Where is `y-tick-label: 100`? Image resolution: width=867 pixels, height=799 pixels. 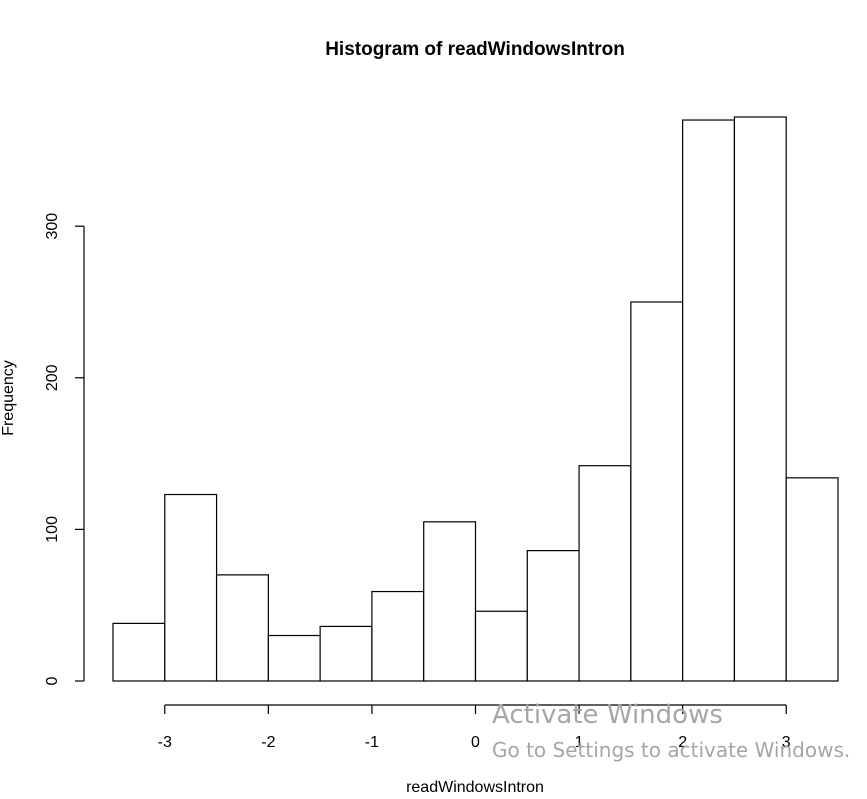 y-tick-label: 100 is located at coordinates (52, 529).